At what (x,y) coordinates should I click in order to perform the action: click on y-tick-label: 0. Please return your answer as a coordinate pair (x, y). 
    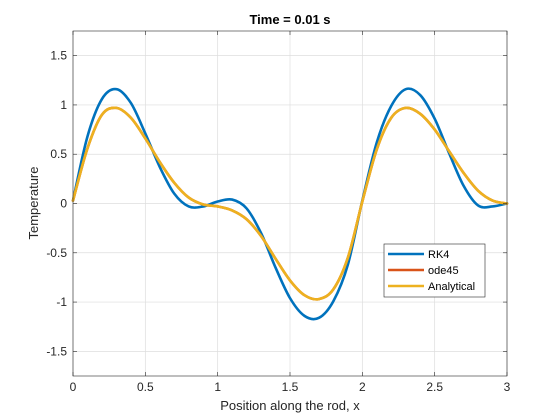
    Looking at the image, I should click on (63, 204).